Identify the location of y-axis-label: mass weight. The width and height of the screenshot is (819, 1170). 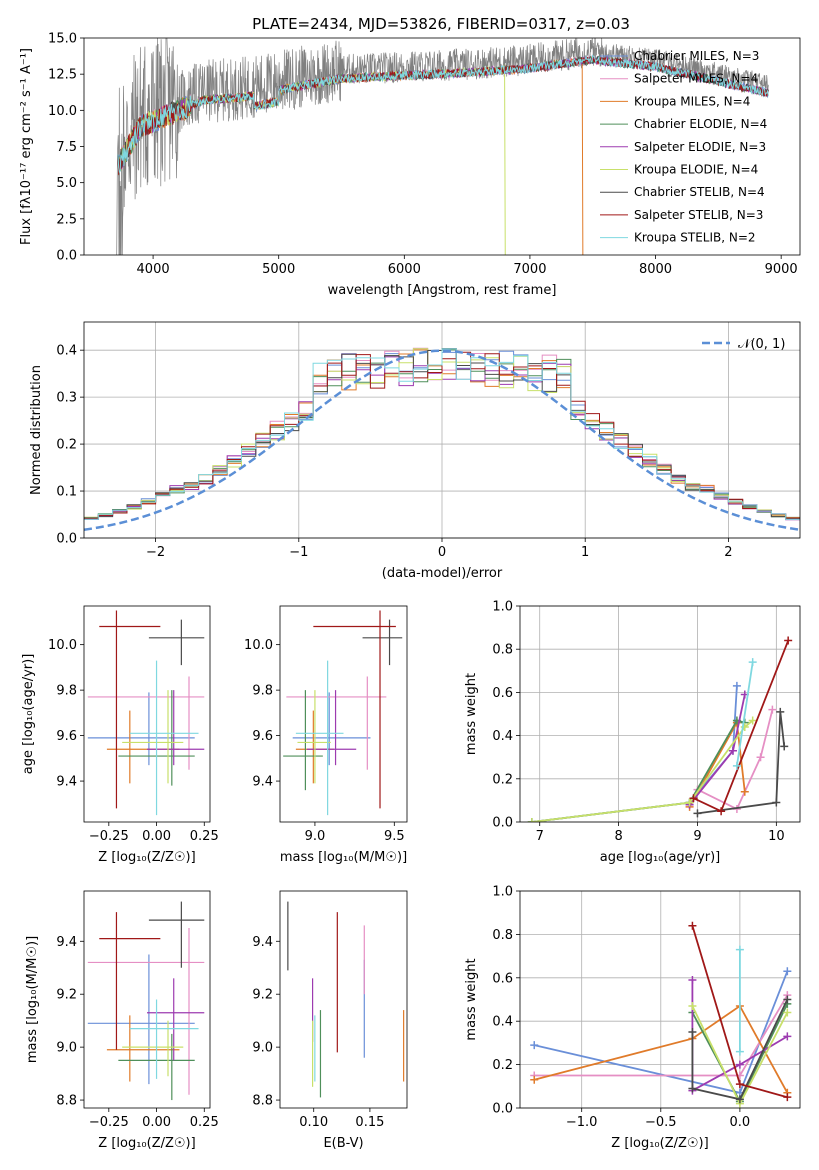
(471, 714).